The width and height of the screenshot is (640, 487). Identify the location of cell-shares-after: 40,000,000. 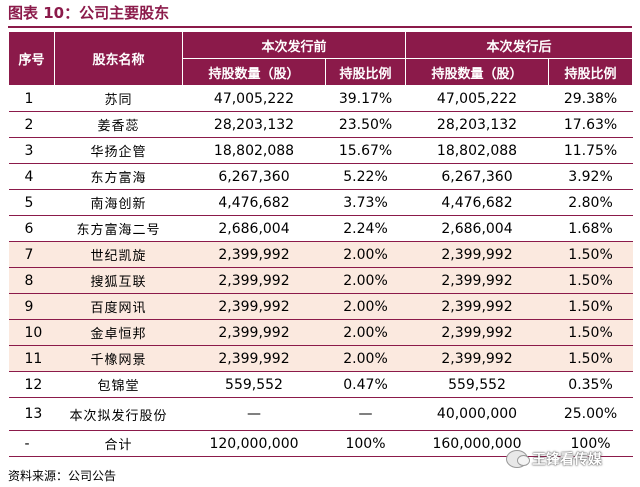
(477, 414).